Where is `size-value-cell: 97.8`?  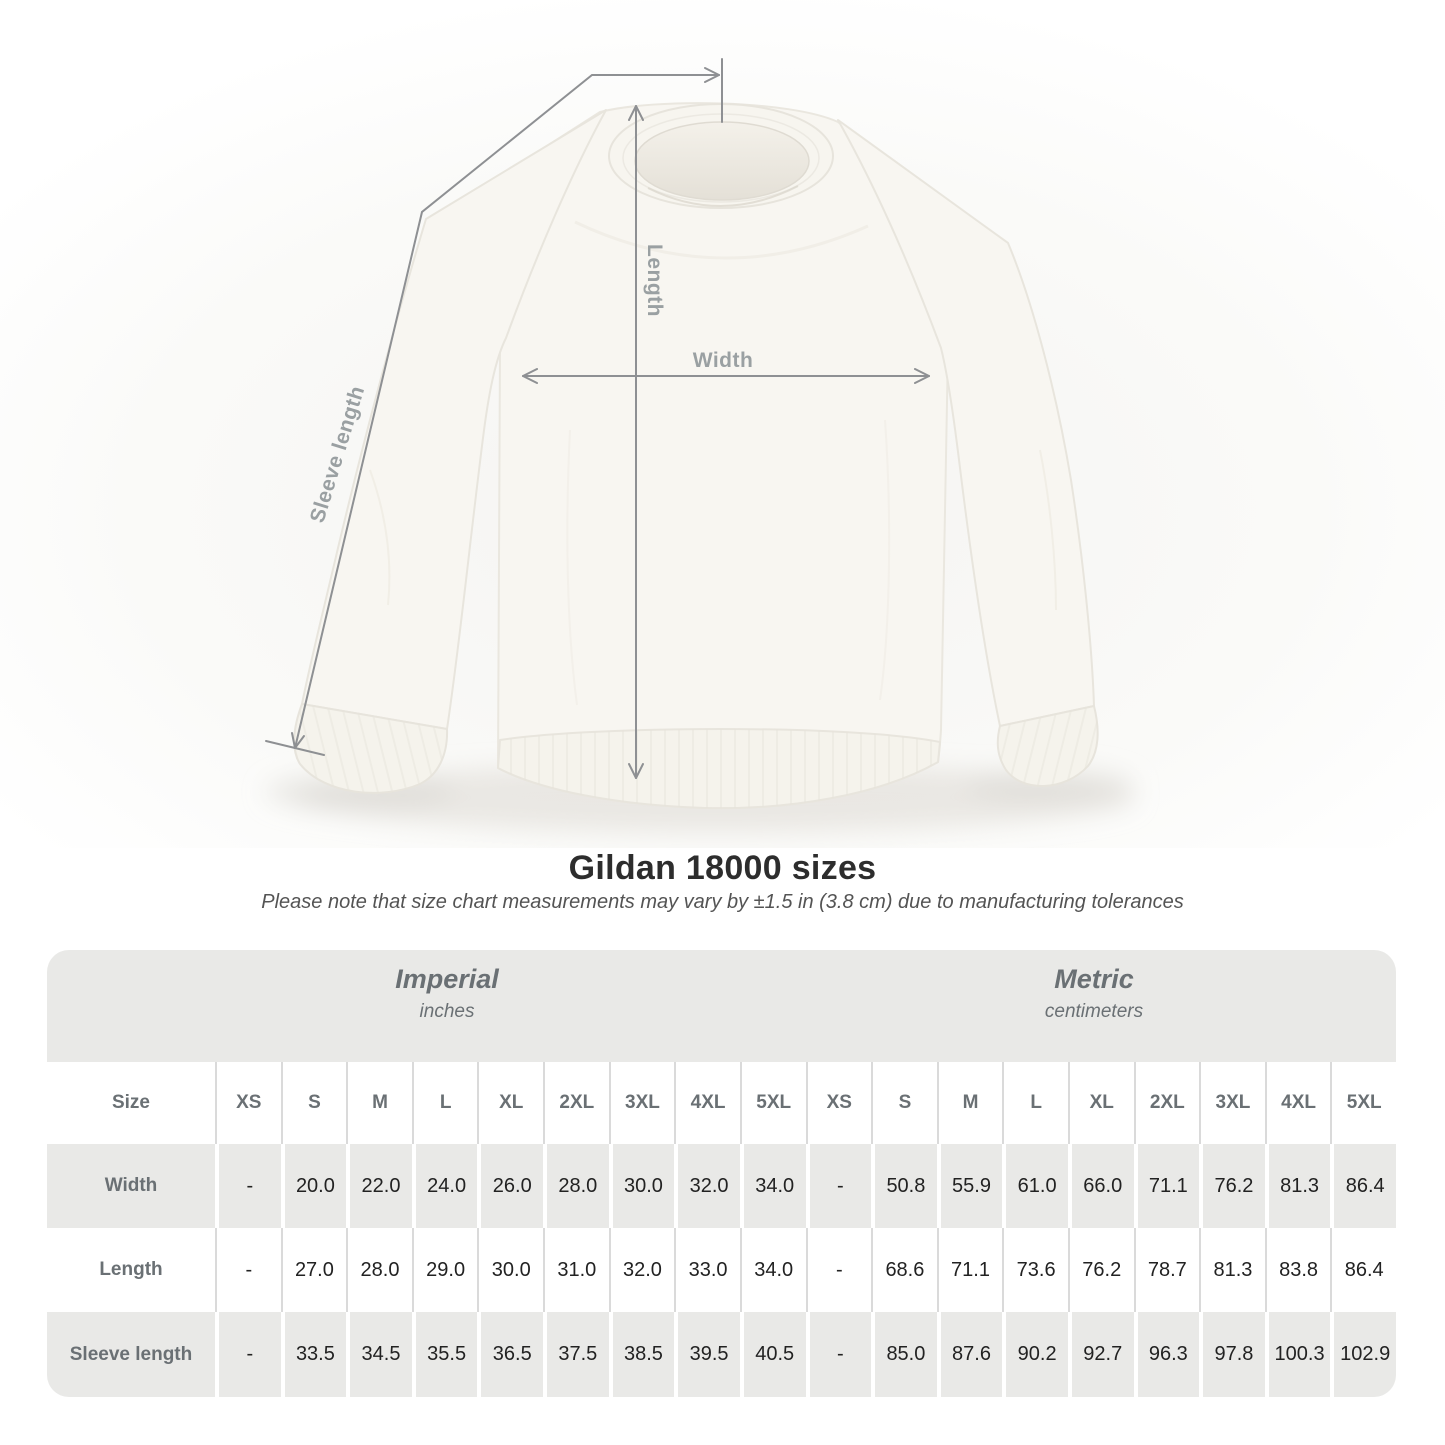
size-value-cell: 97.8 is located at coordinates (1232, 1354).